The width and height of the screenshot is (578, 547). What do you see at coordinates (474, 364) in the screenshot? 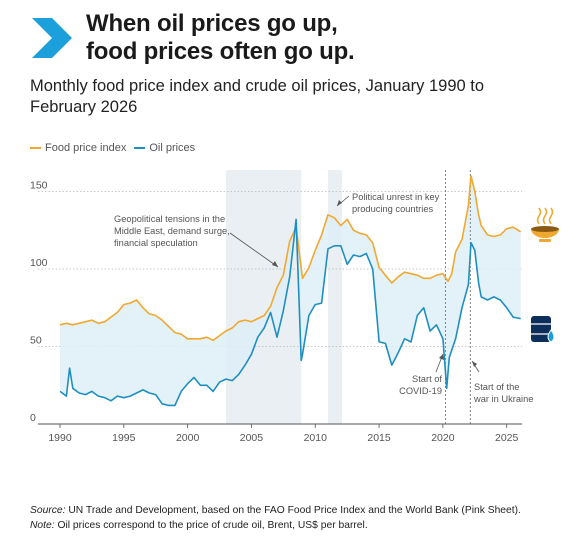
I see `annotation-arrowhead-ukraine` at bounding box center [474, 364].